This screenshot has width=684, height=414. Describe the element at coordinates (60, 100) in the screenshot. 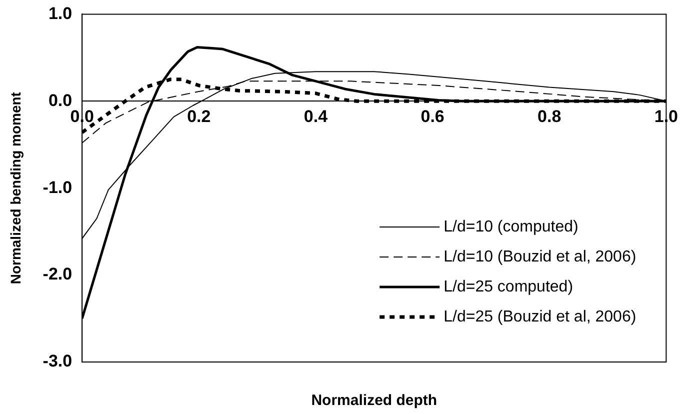

I see `y-tick-label: 0.0` at that location.